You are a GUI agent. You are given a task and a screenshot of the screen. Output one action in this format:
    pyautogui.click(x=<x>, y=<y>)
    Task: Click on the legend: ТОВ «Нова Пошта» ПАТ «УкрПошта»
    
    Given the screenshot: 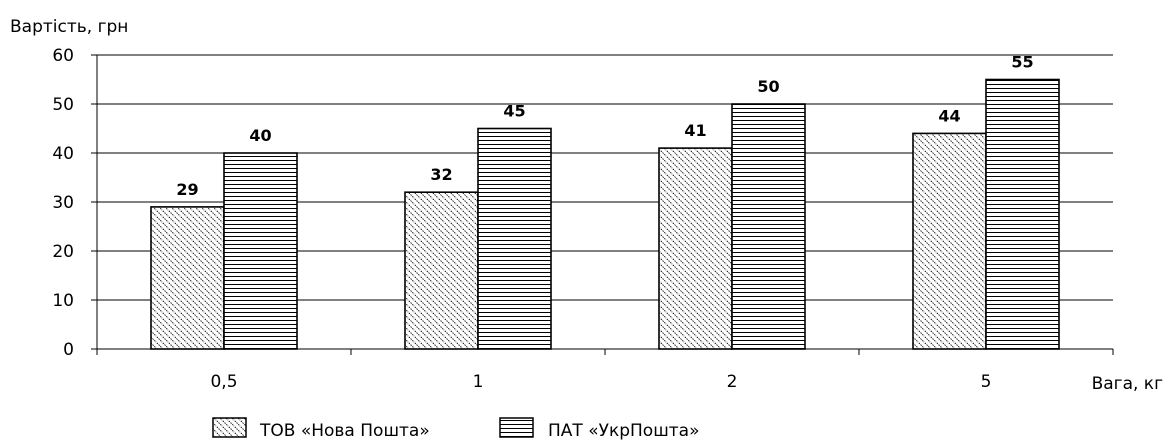 What is the action you would take?
    pyautogui.click(x=455, y=429)
    